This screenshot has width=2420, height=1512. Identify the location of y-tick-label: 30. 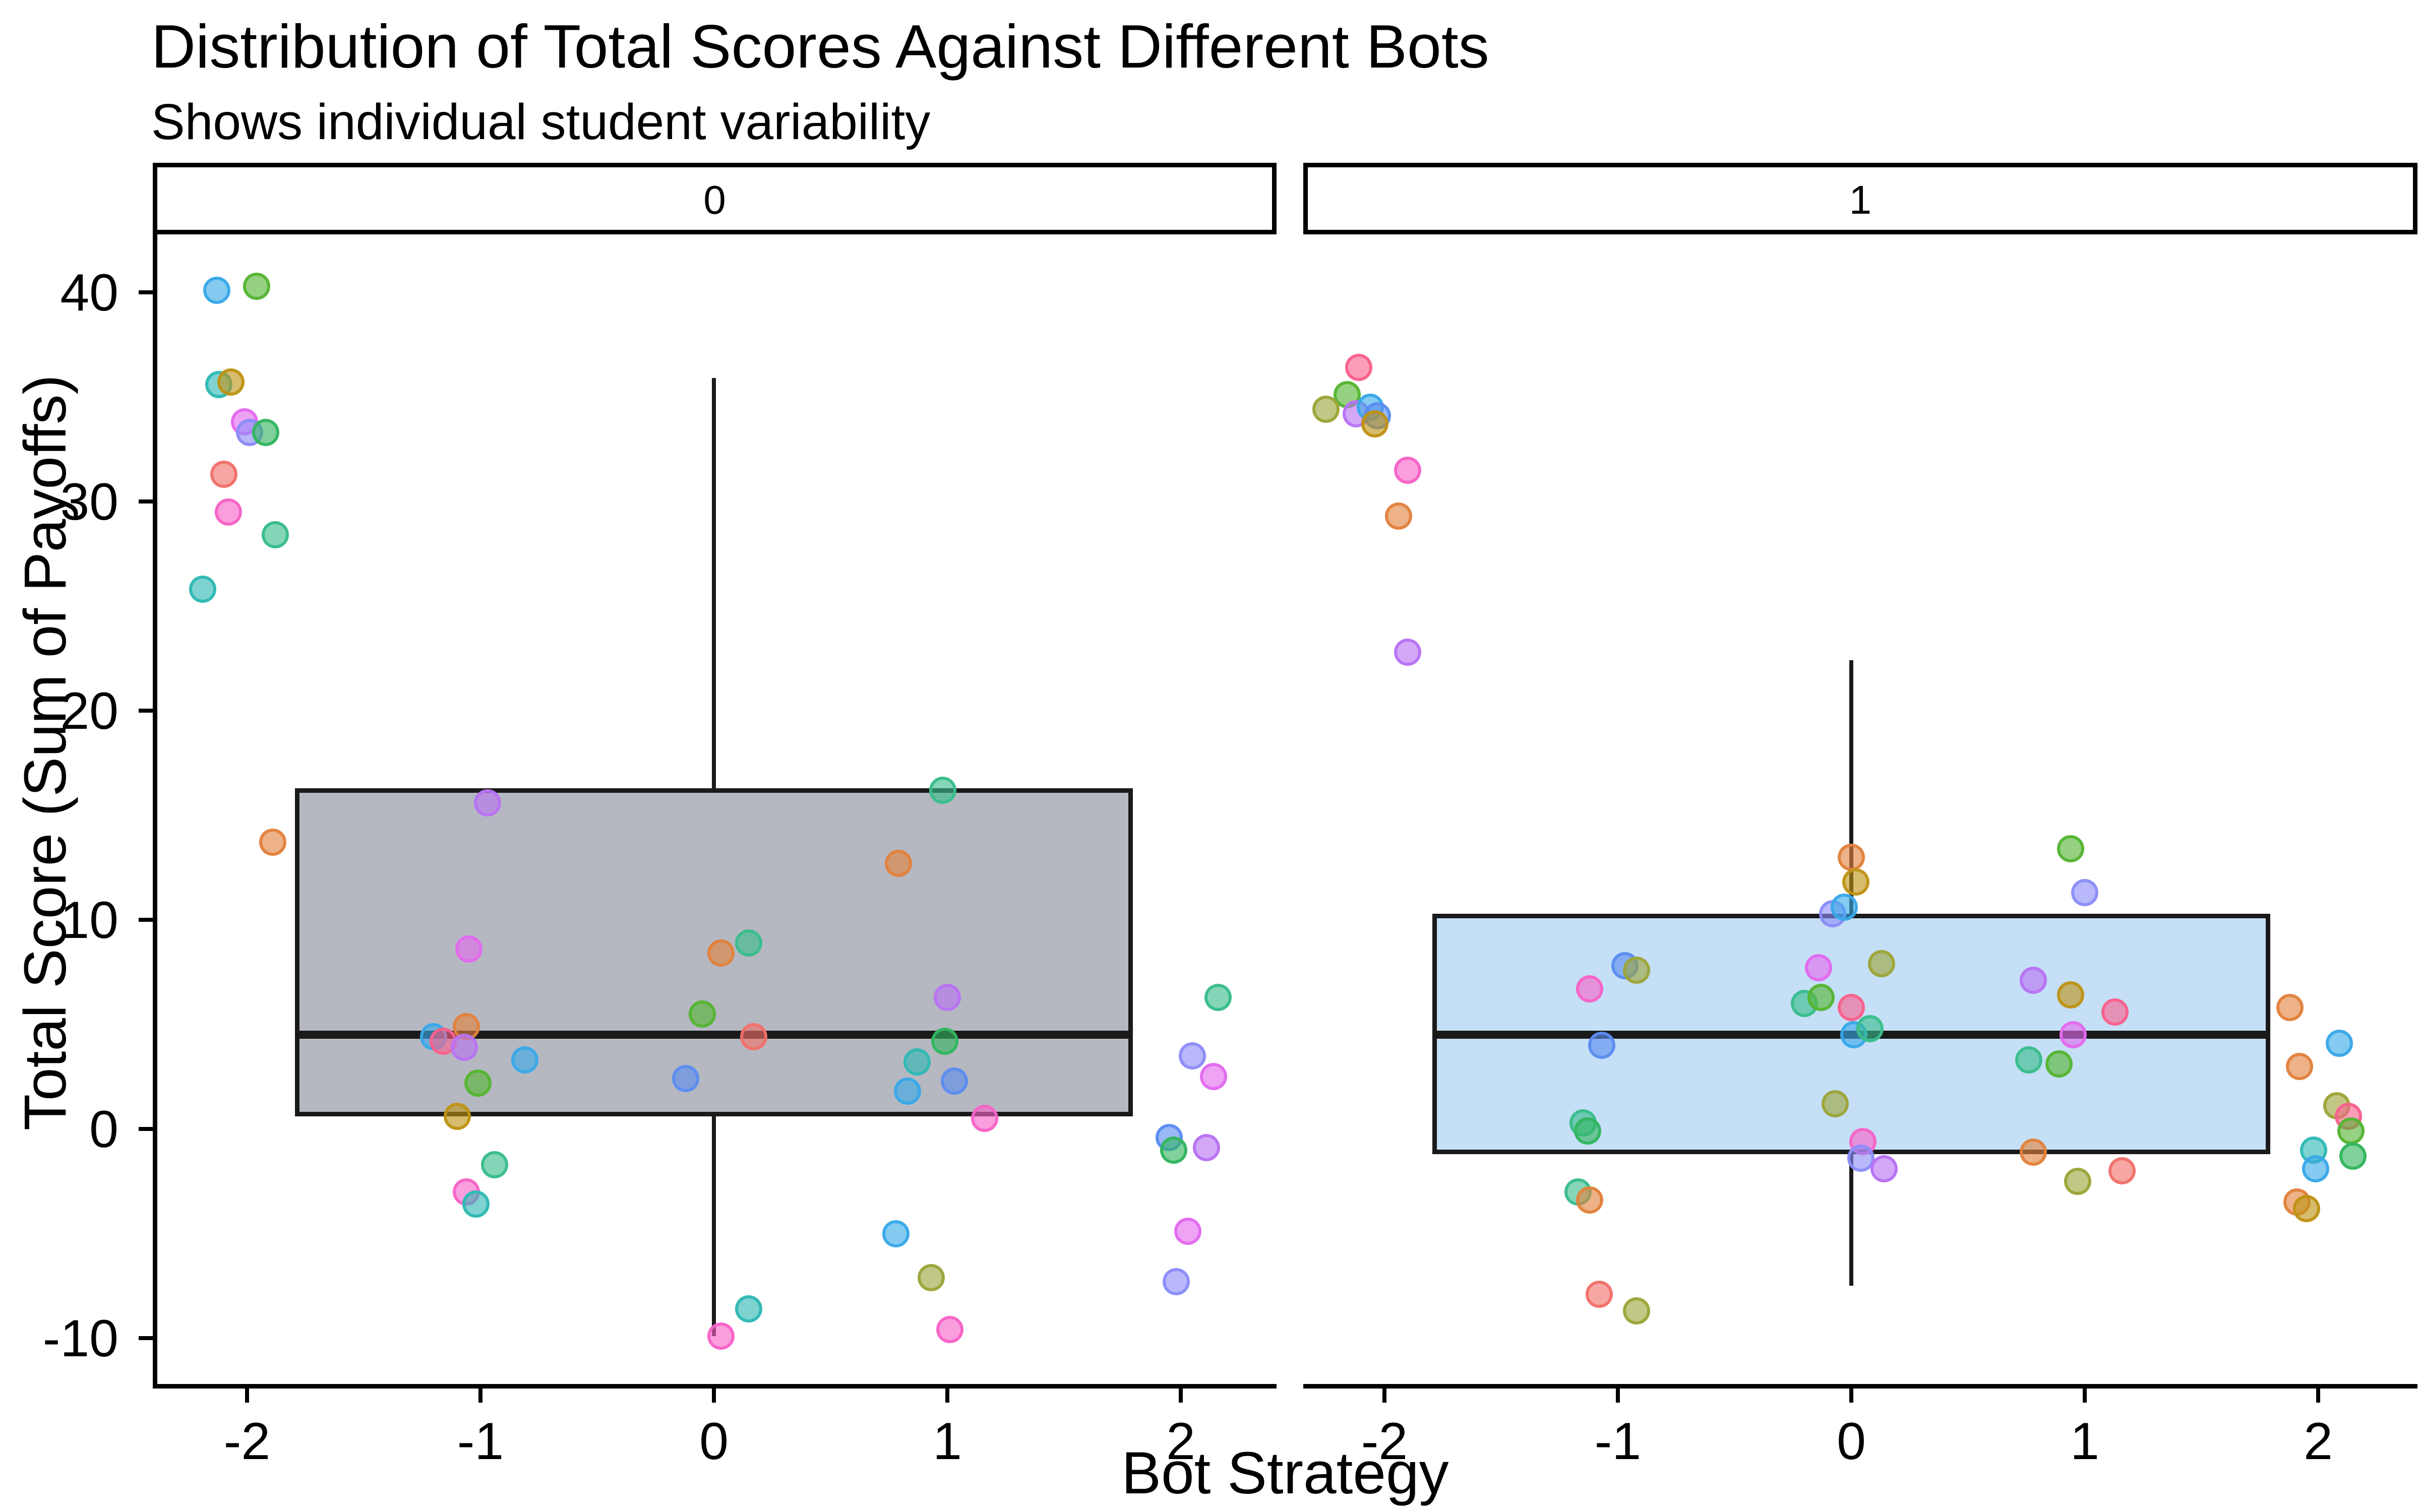
(89, 502).